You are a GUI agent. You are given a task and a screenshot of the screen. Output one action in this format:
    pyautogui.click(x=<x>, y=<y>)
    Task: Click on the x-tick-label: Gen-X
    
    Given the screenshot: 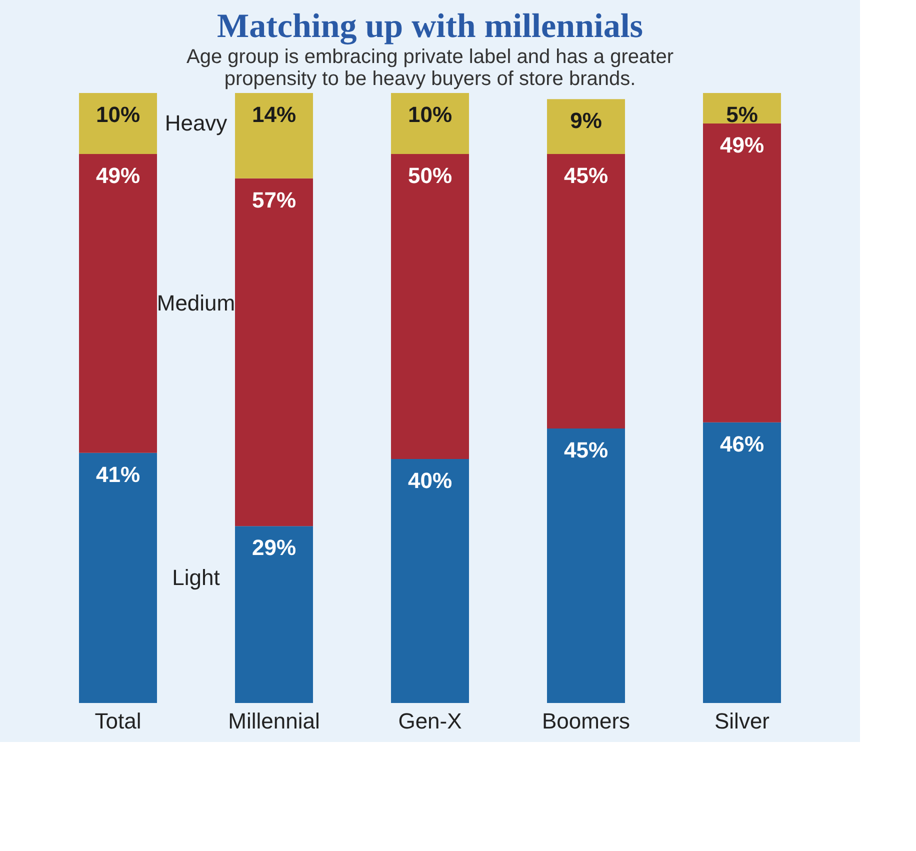 What is the action you would take?
    pyautogui.click(x=430, y=721)
    